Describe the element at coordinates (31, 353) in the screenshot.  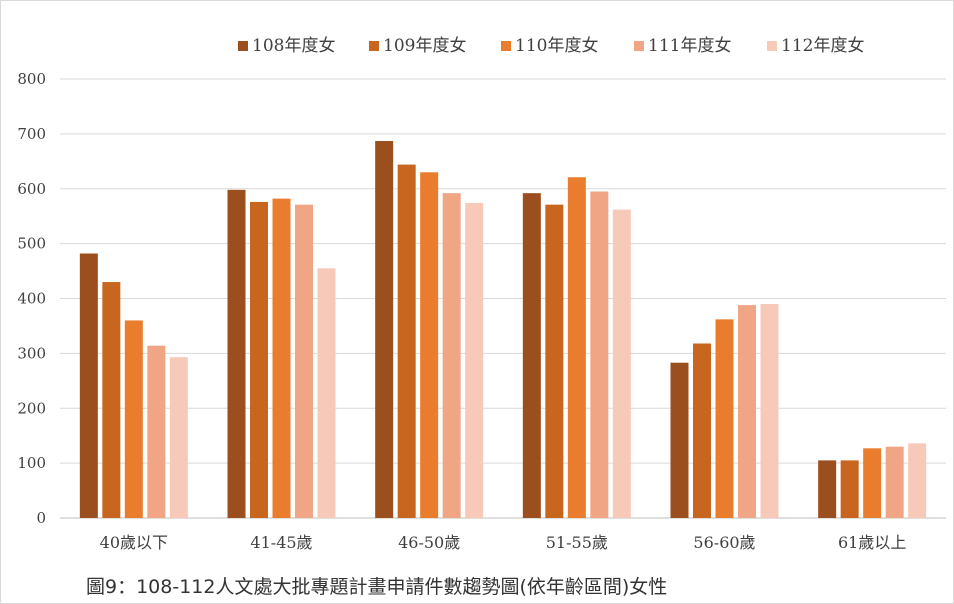
I see `y-tick-label: 300` at that location.